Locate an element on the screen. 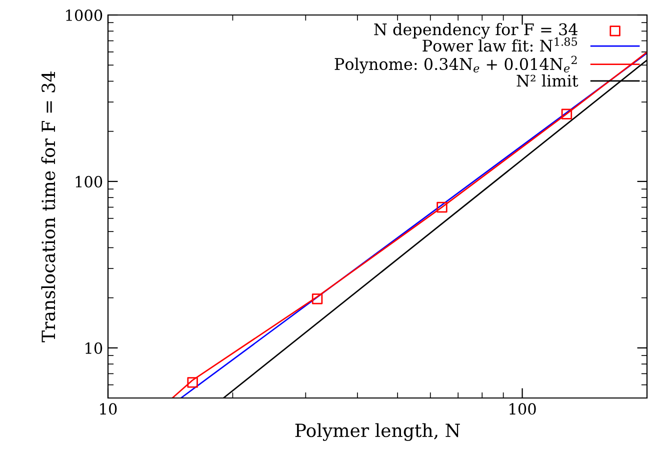 The image size is (651, 457). x-axis-title: Polymer length, N is located at coordinates (377, 432).